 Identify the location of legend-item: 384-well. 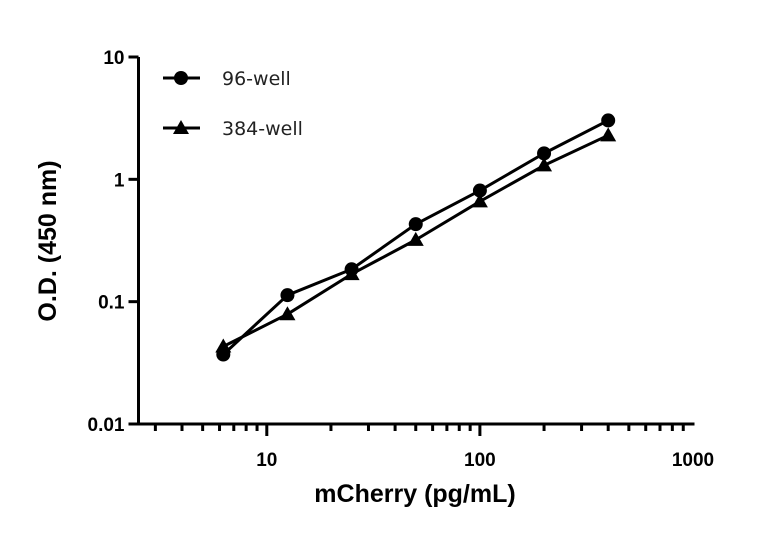
(233, 129).